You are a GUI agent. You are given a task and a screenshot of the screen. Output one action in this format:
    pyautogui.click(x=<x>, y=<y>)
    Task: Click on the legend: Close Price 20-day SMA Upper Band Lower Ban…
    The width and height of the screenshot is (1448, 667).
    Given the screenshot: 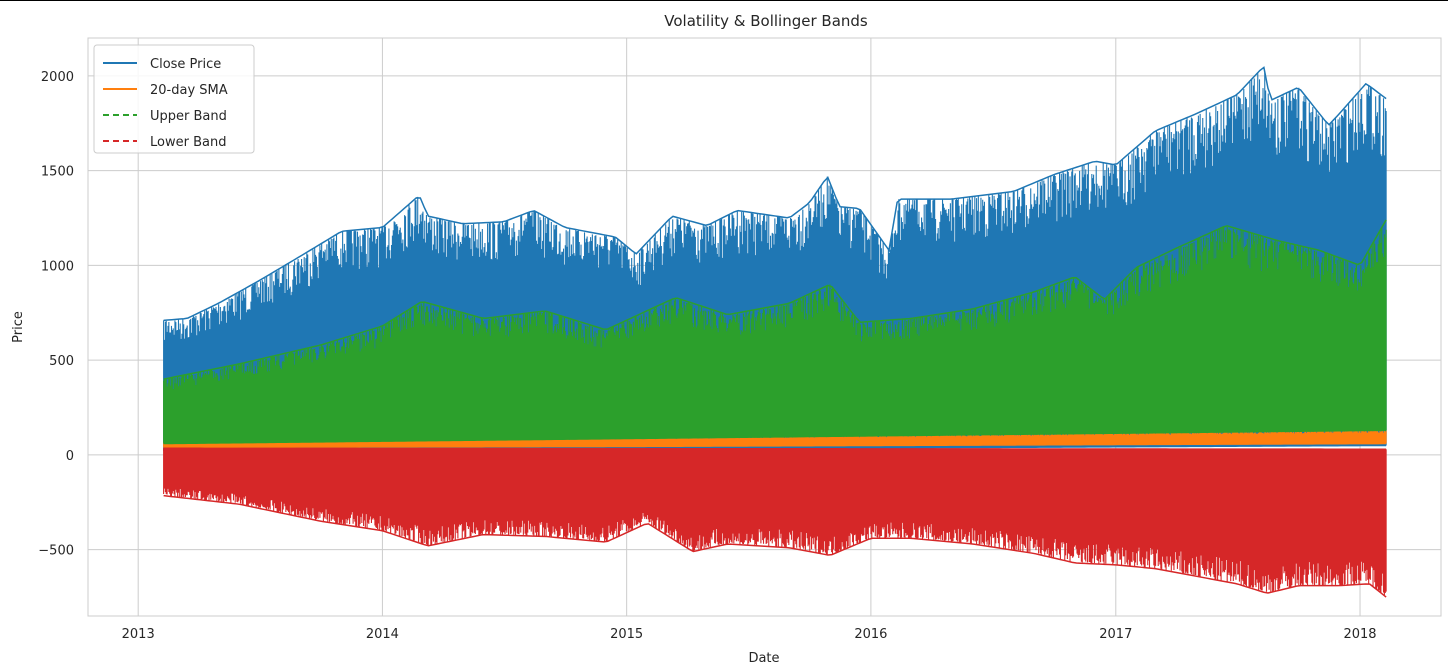 What is the action you would take?
    pyautogui.click(x=174, y=99)
    